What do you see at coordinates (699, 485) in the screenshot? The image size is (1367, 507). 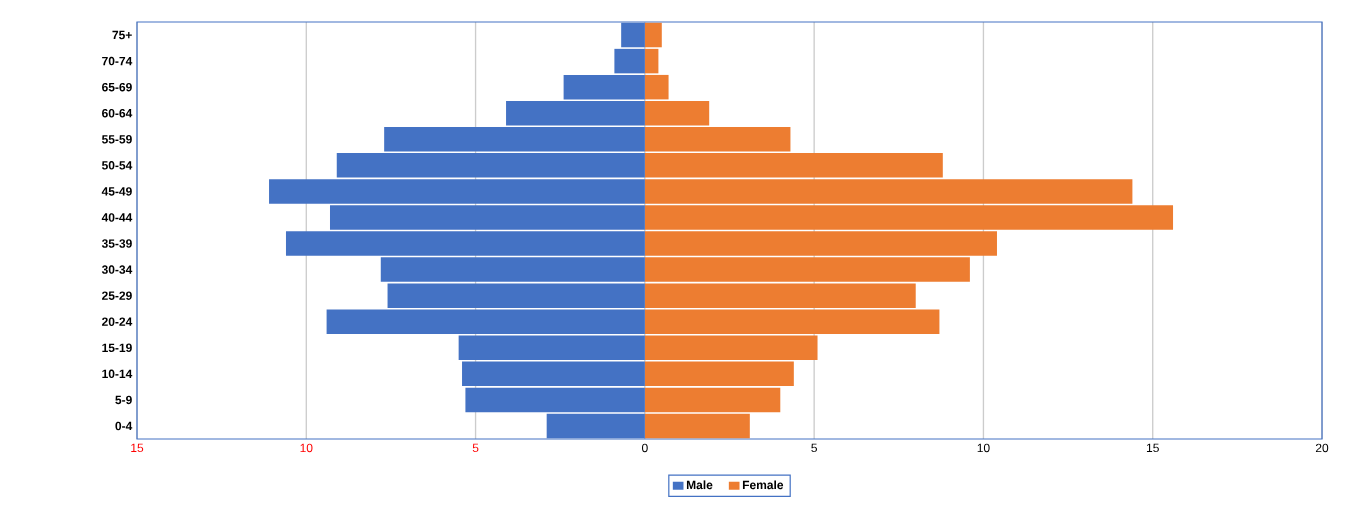 I see `legend-label: Male` at bounding box center [699, 485].